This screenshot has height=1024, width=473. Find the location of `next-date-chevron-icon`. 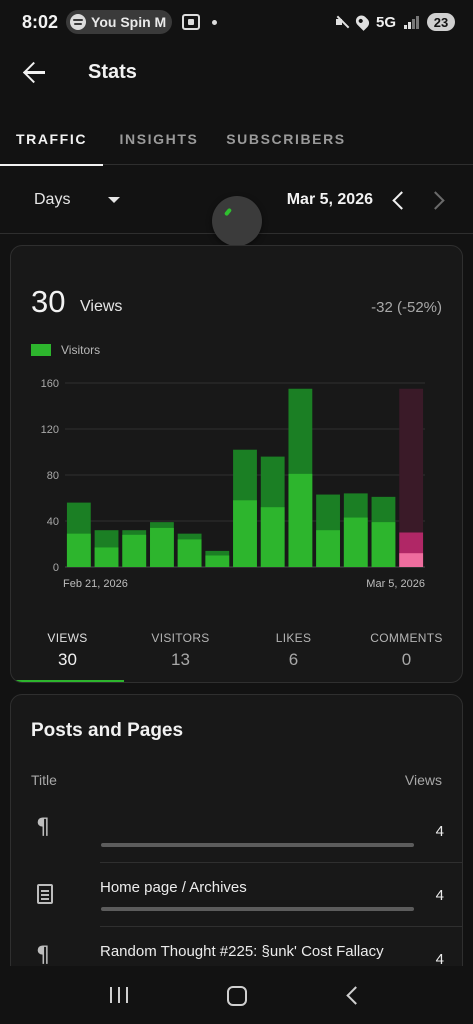

next-date-chevron-icon is located at coordinates (439, 200).